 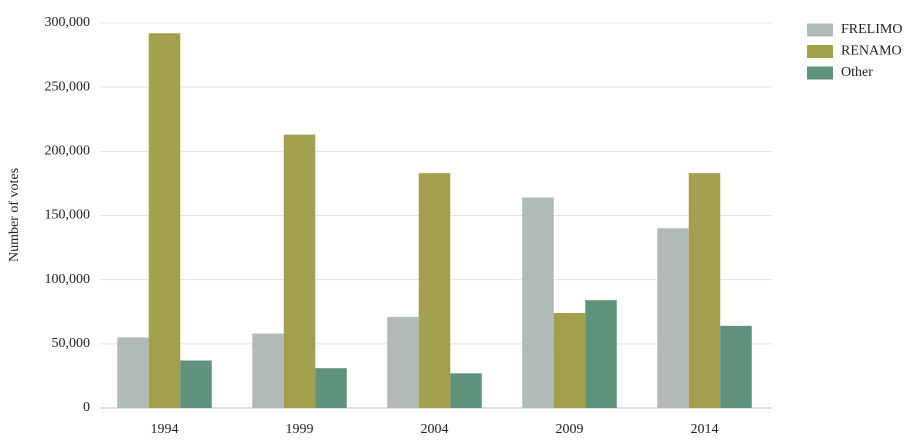 What do you see at coordinates (165, 429) in the screenshot?
I see `x-tick-label: 1994` at bounding box center [165, 429].